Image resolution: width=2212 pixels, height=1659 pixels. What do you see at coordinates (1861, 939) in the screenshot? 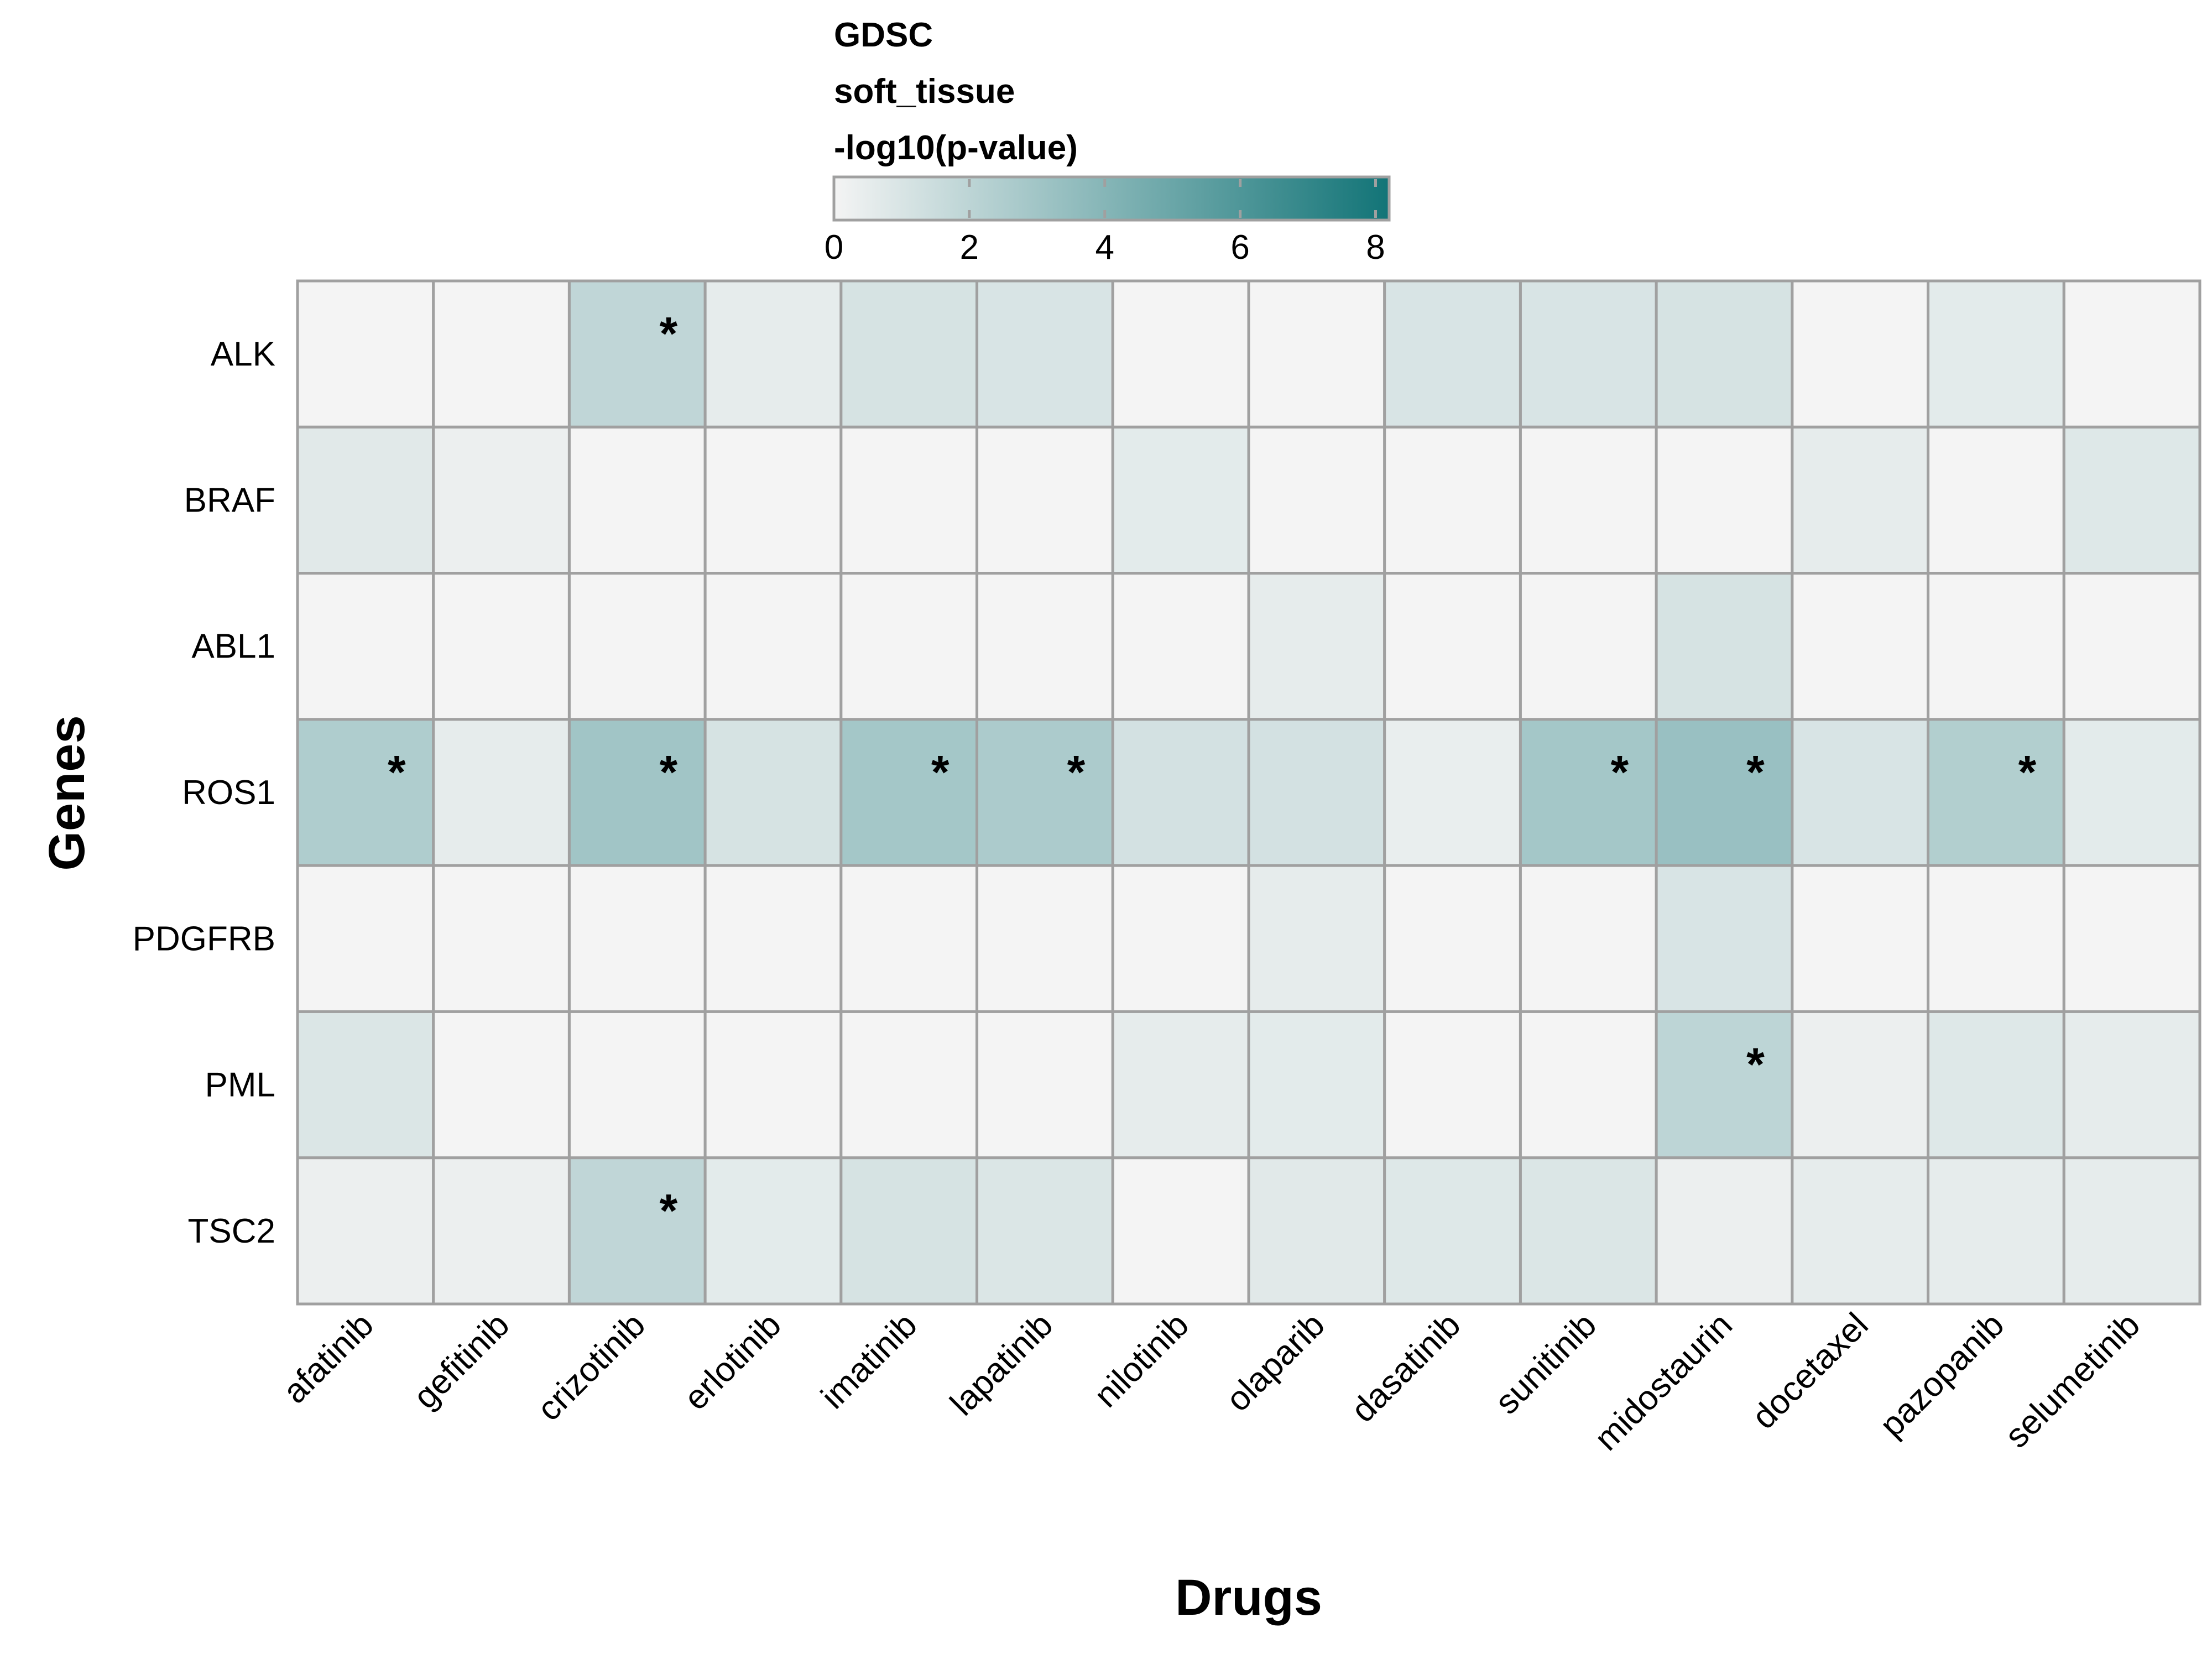
I see `heatmap-cell-pdgfrb-docetaxel` at bounding box center [1861, 939].